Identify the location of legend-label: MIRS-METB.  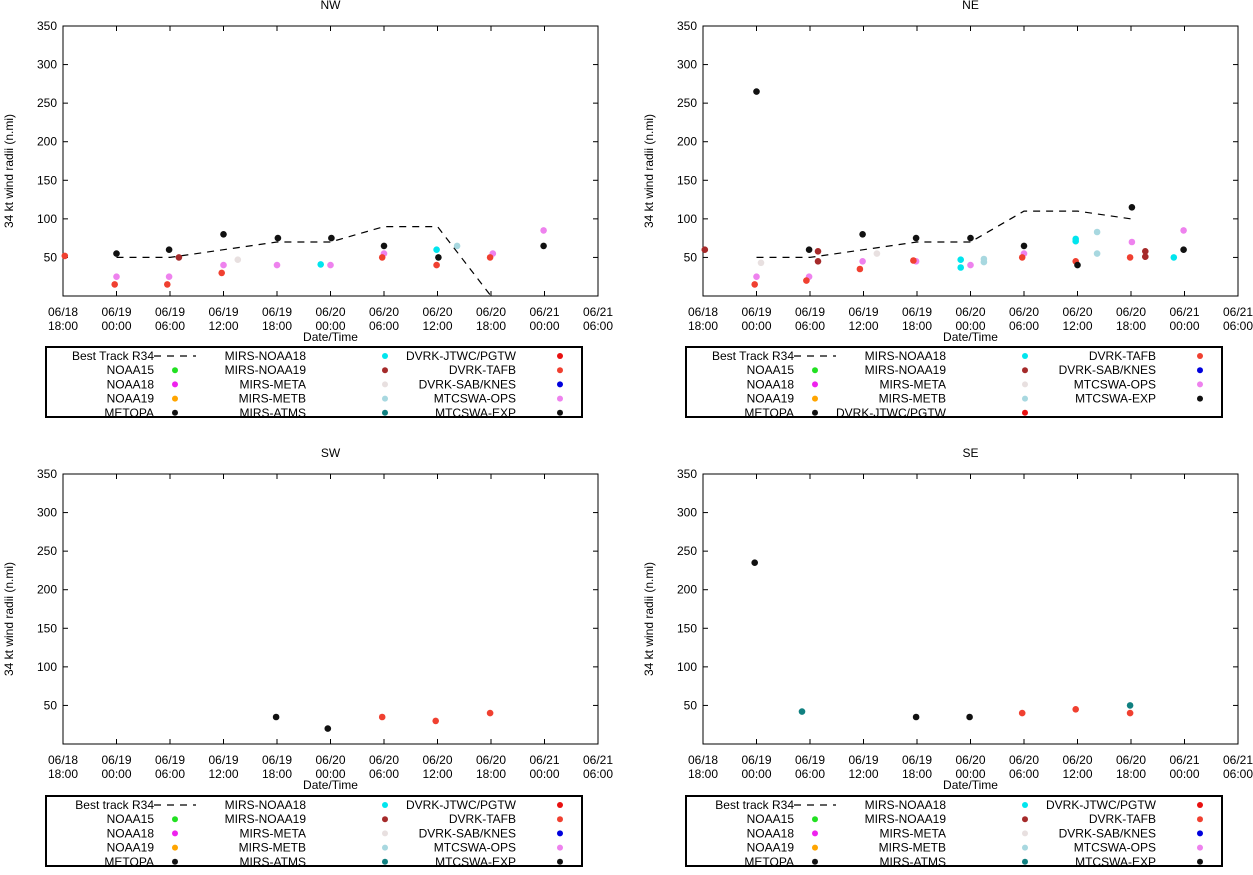
(272, 848).